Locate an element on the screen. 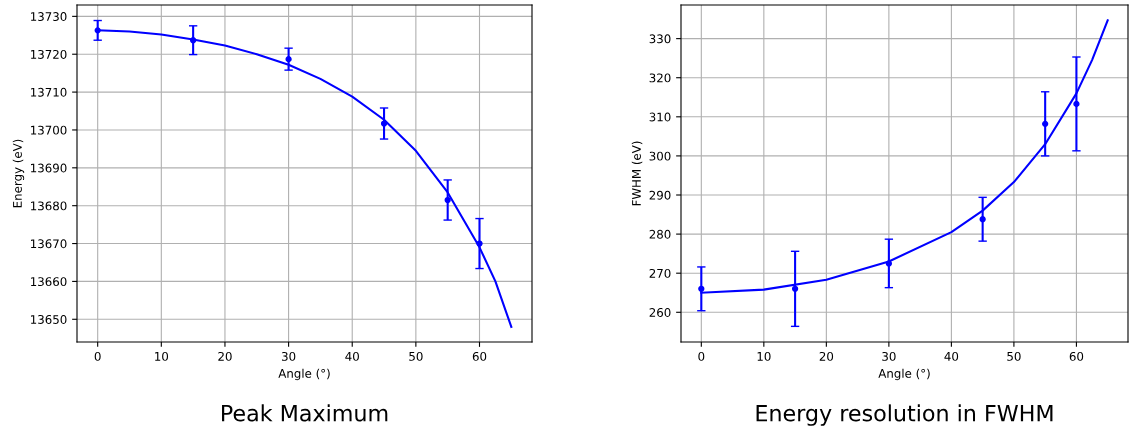 This screenshot has width=1130, height=439. y-tick-label: 13710 is located at coordinates (49, 92).